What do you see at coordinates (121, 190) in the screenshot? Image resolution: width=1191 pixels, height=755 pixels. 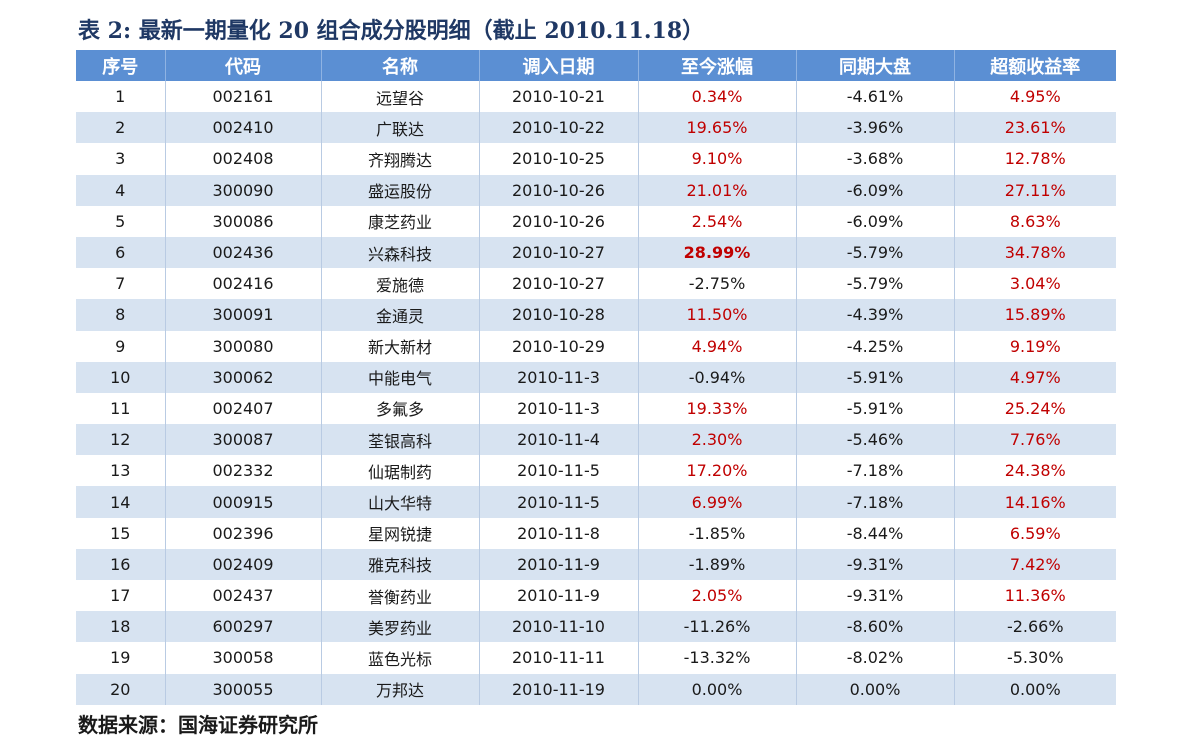 I see `index-cell: 4` at bounding box center [121, 190].